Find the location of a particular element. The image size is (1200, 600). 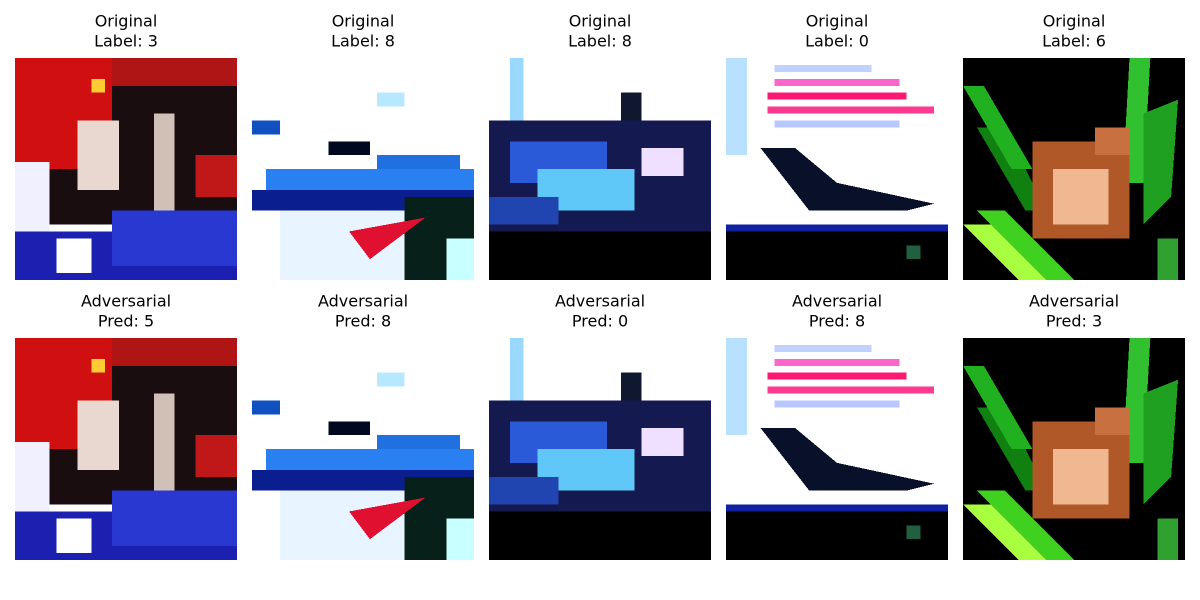

panel-caption: Label: 0 is located at coordinates (837, 41).